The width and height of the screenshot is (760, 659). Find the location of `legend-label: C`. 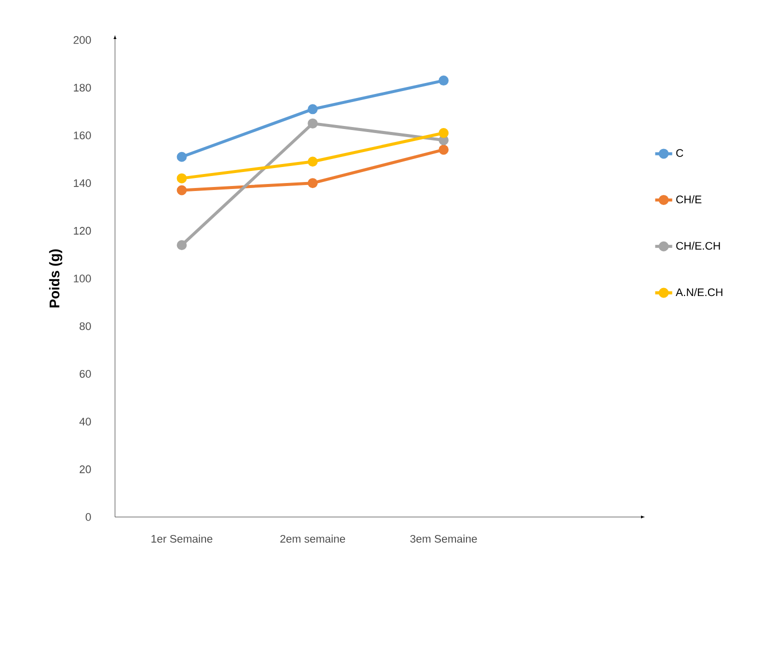

legend-label: C is located at coordinates (680, 153).